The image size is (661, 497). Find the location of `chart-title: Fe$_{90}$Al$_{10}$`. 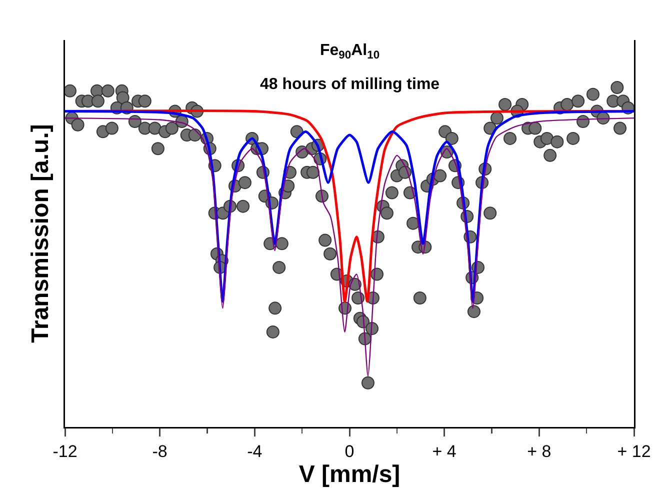

chart-title: Fe$_{90}$Al$_{10}$ is located at coordinates (350, 52).